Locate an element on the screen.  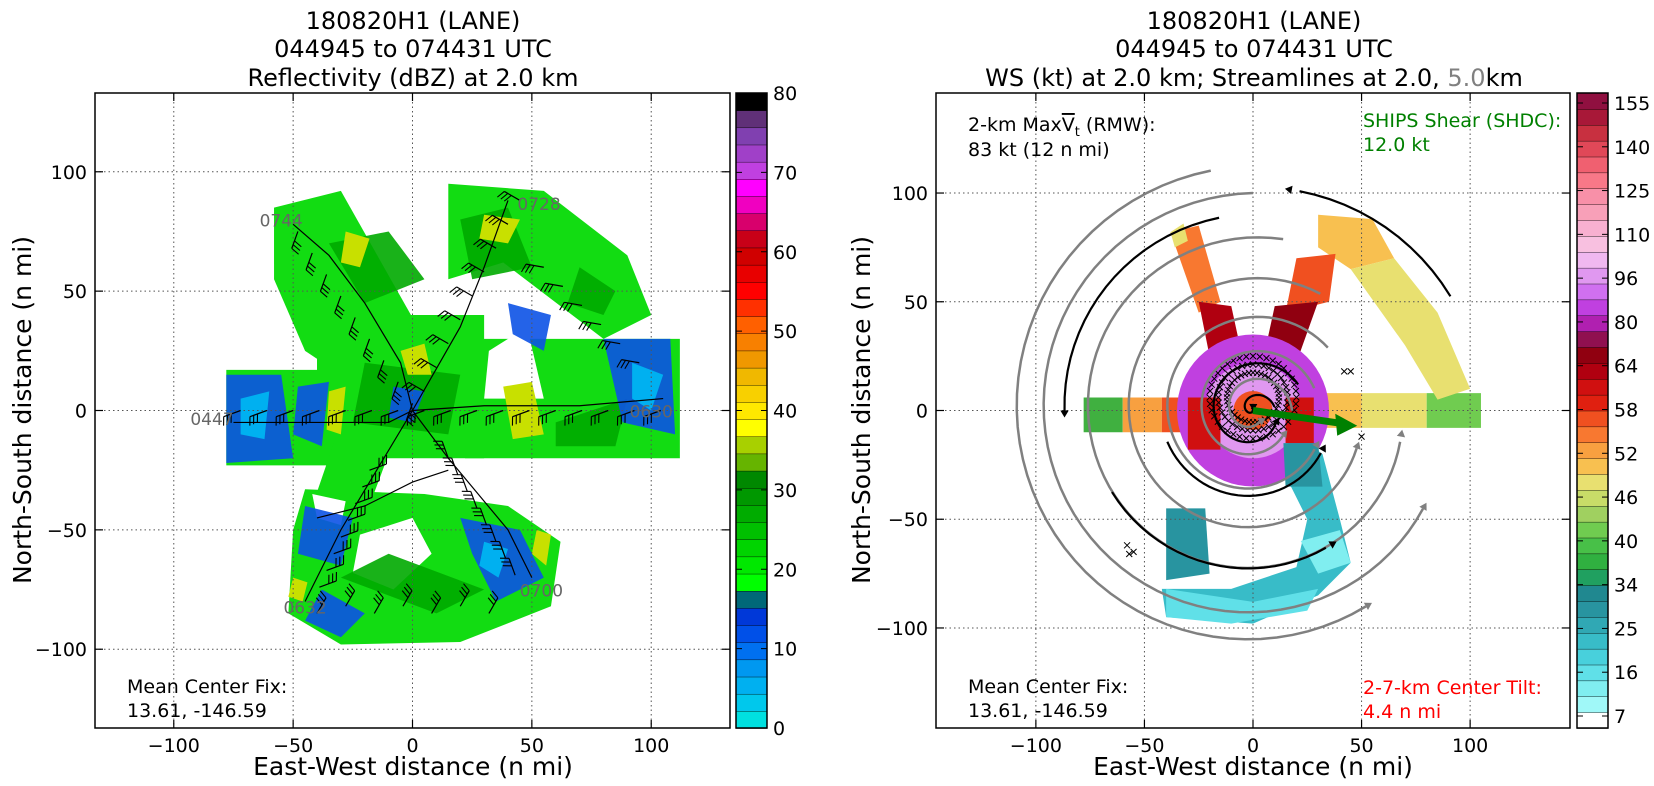
reflectivity-area-low is located at coordinates (529, 327).